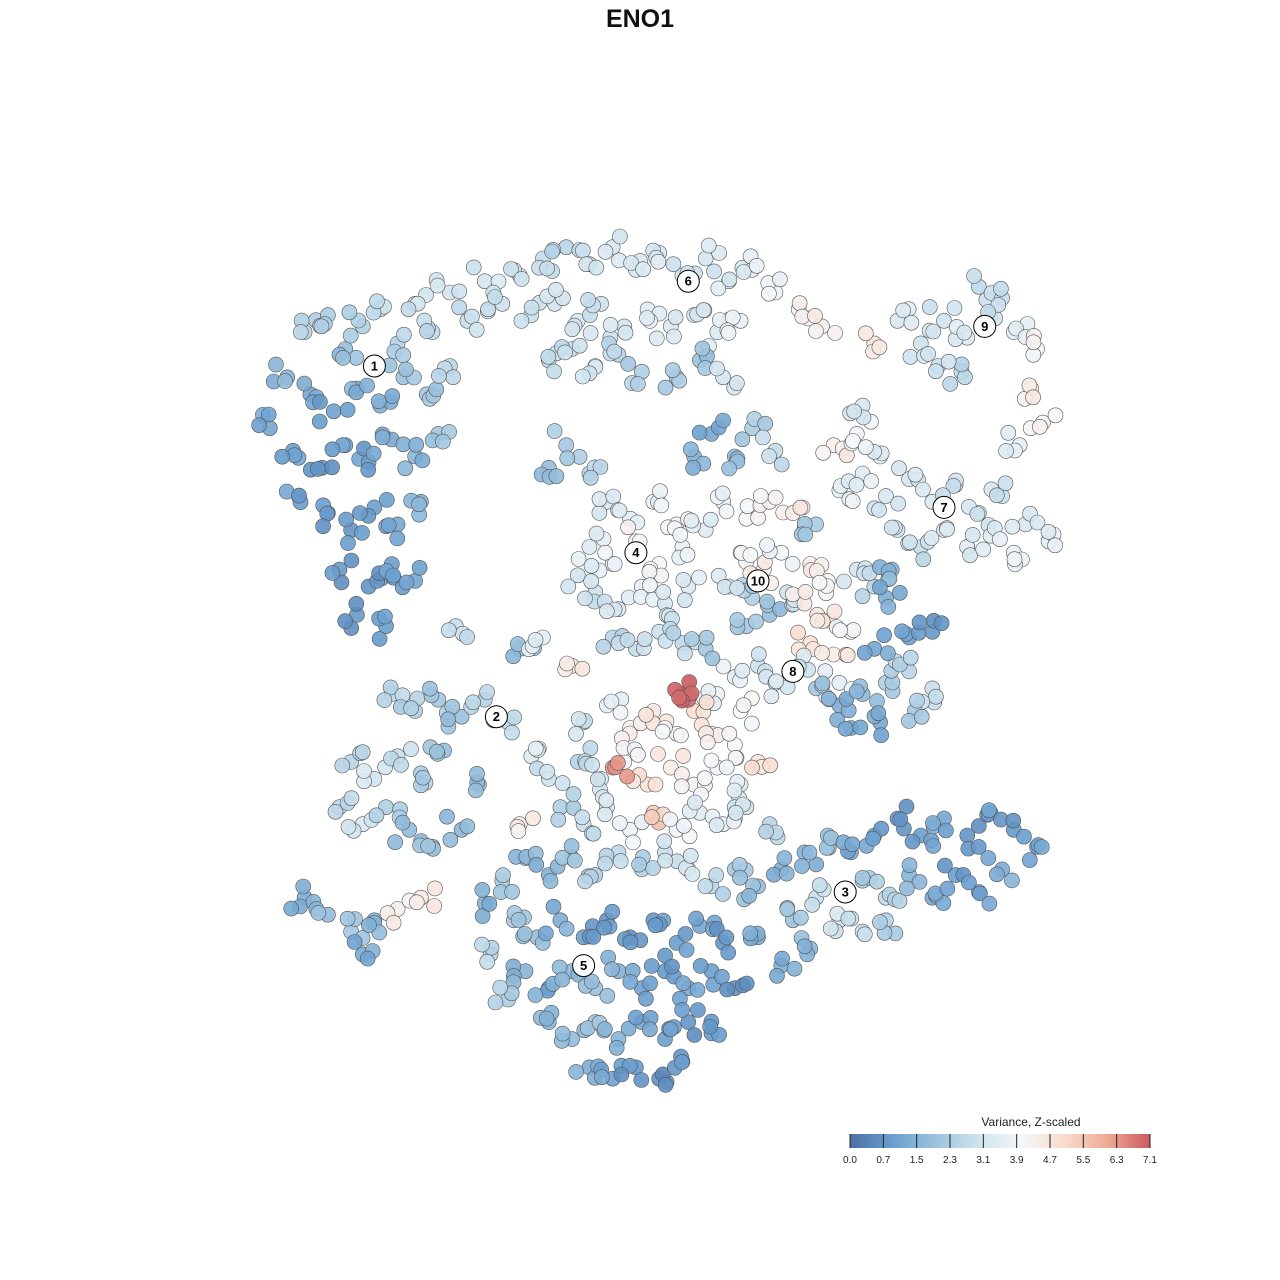 The width and height of the screenshot is (1280, 1280). What do you see at coordinates (883, 1160) in the screenshot?
I see `colorbar-tick-label: 0.7` at bounding box center [883, 1160].